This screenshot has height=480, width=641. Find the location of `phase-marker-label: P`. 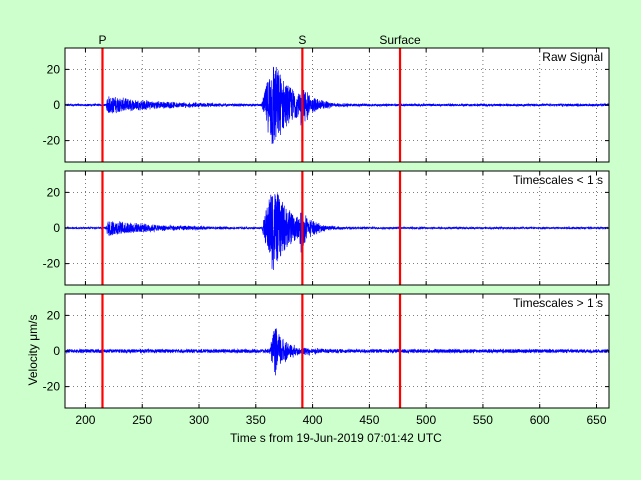

phase-marker-label: P is located at coordinates (102, 40).